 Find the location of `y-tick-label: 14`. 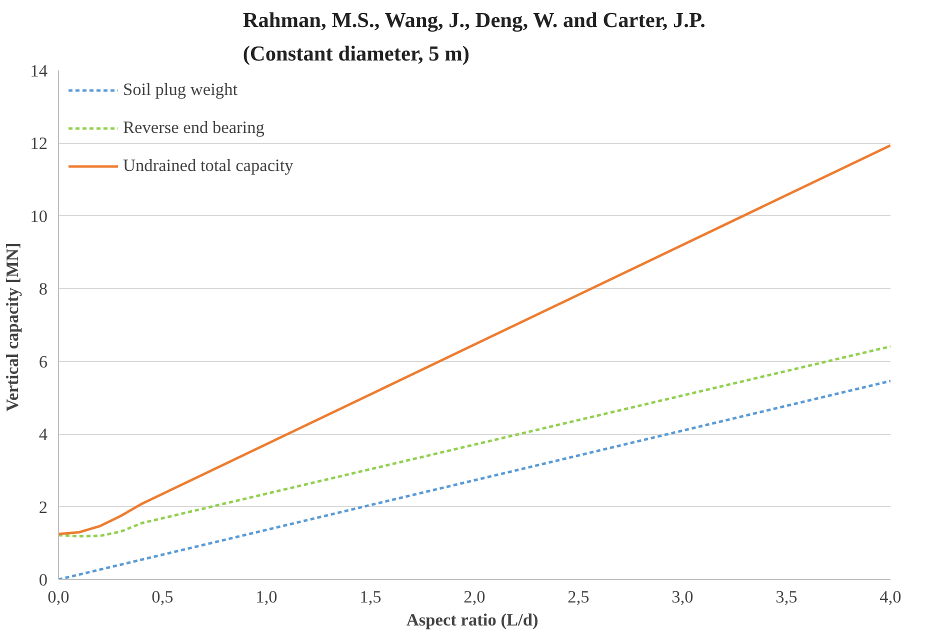

y-tick-label: 14 is located at coordinates (39, 71).